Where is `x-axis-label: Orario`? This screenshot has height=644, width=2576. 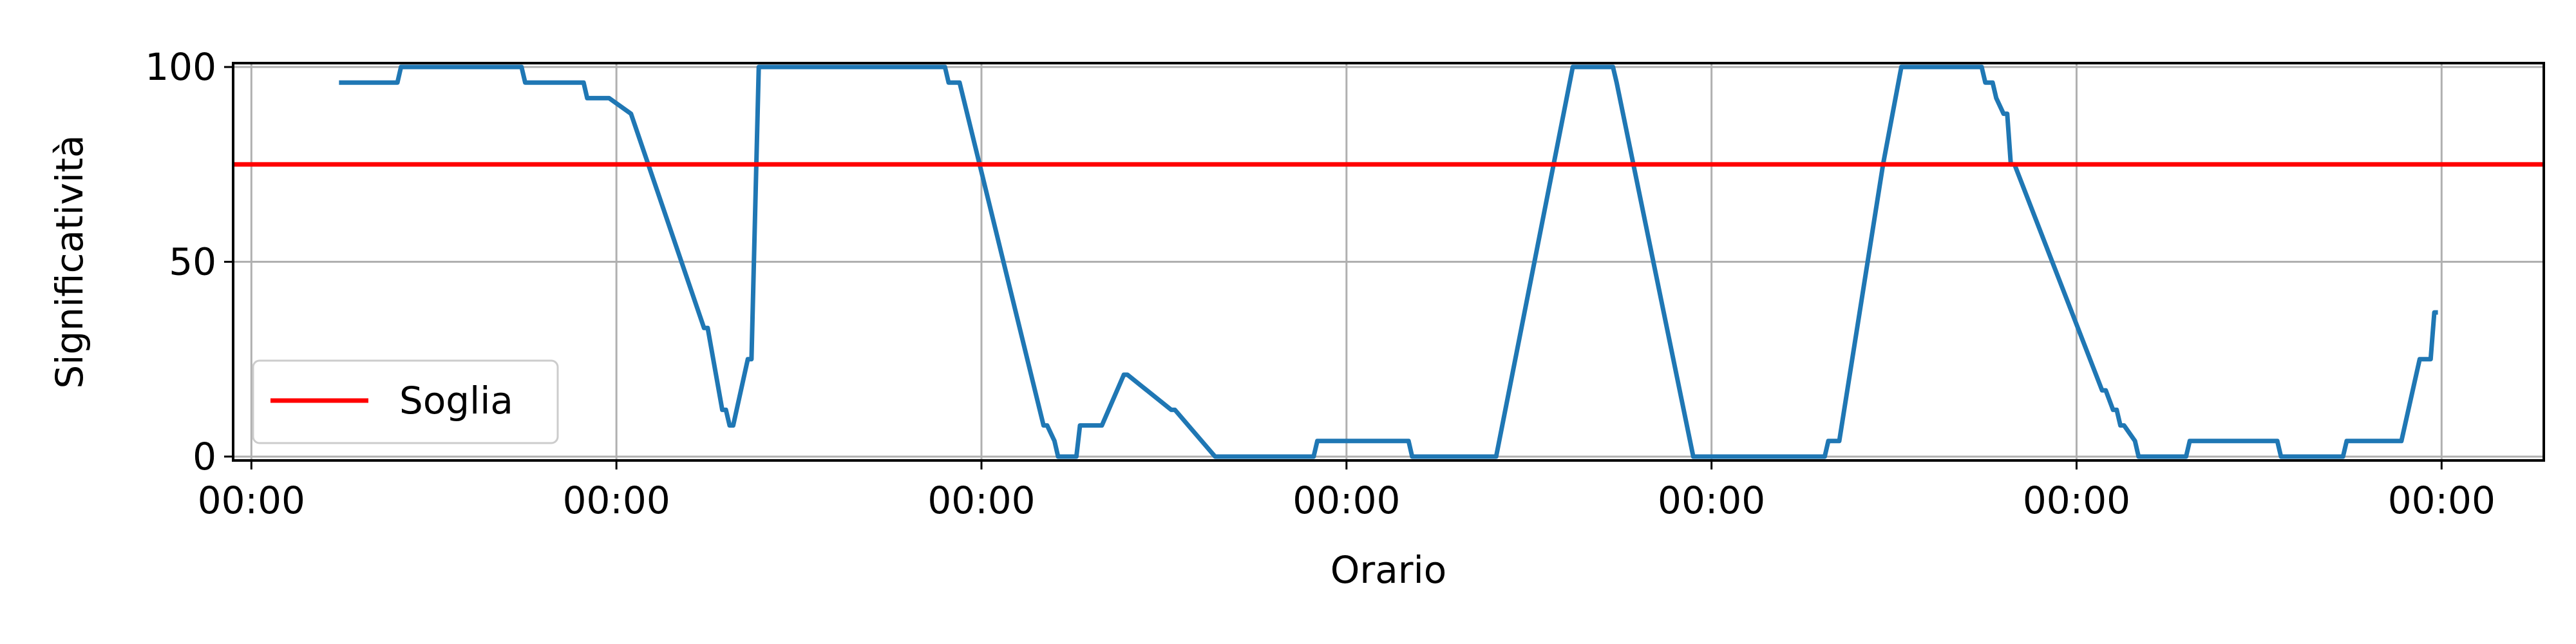
x-axis-label: Orario is located at coordinates (1389, 570).